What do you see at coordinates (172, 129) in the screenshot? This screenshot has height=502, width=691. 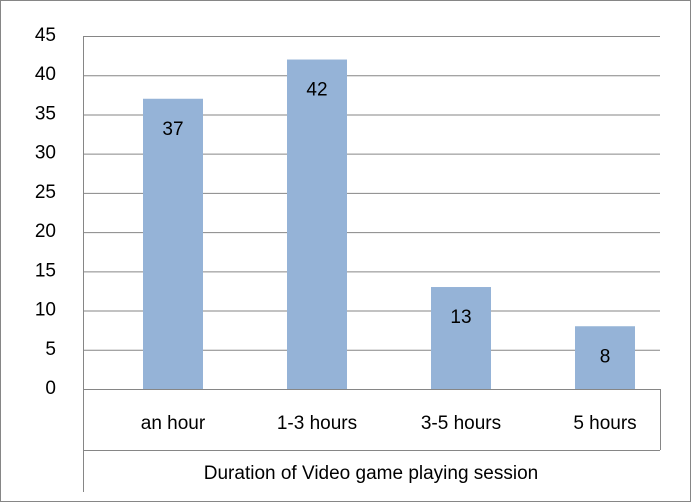 I see `data-label: 37` at bounding box center [172, 129].